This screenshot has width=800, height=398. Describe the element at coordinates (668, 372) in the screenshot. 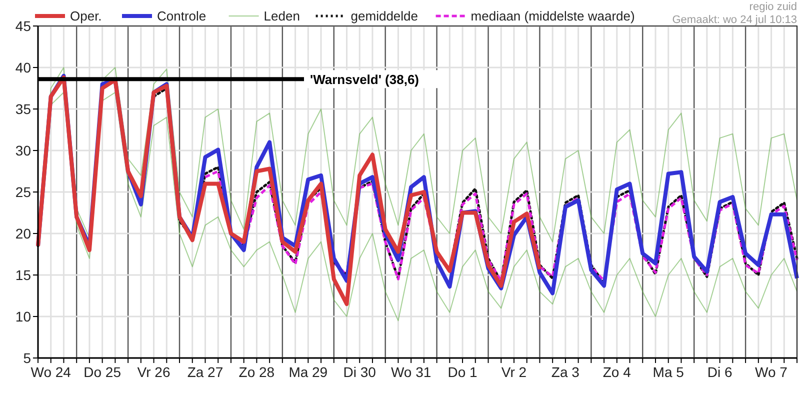

I see `x-tick-label: Ma 5` at that location.